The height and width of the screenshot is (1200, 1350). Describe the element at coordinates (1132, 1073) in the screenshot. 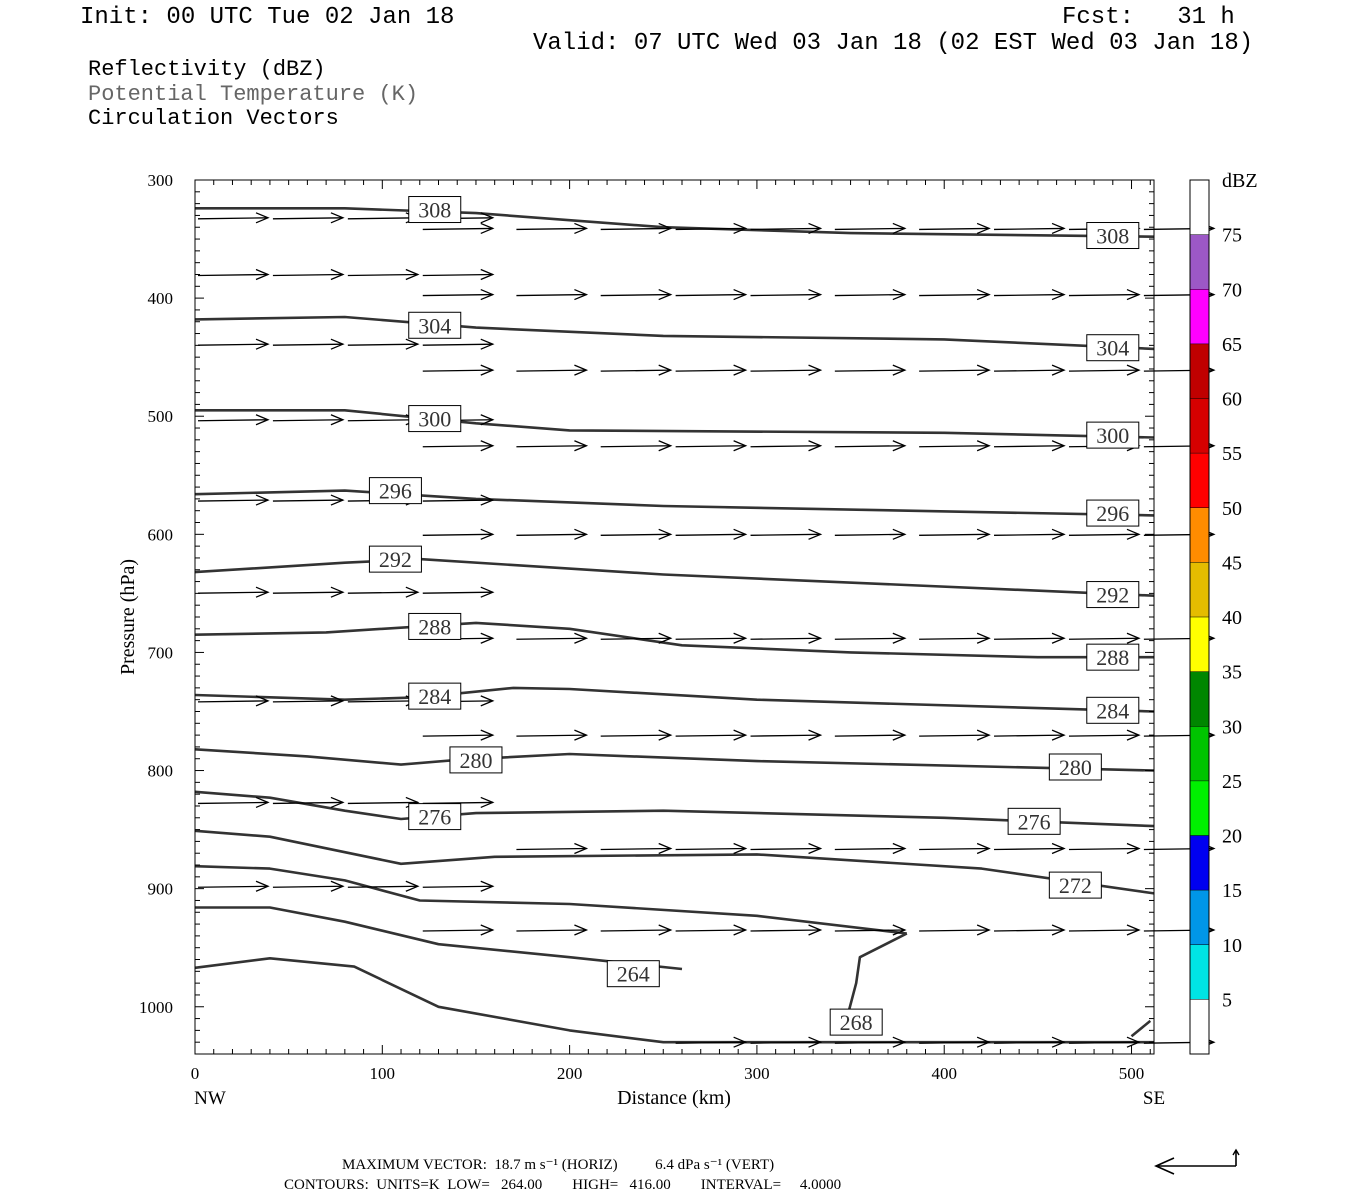

I see `x-tick-label: 500` at that location.